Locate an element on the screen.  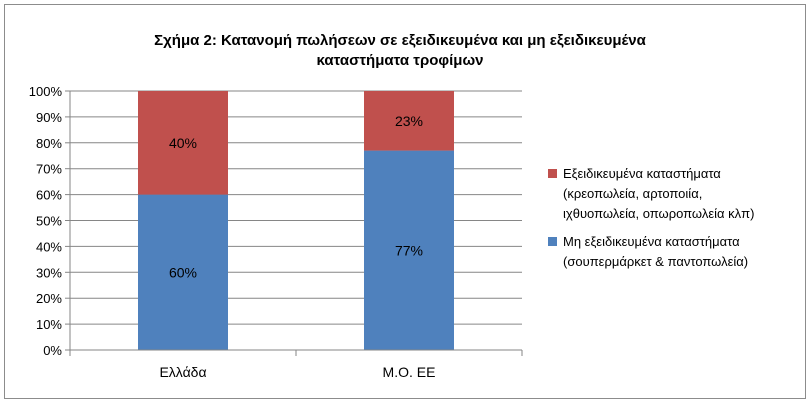
legend-entry-text: Εξειδικευμένα καταστήματα is located at coordinates (642, 173).